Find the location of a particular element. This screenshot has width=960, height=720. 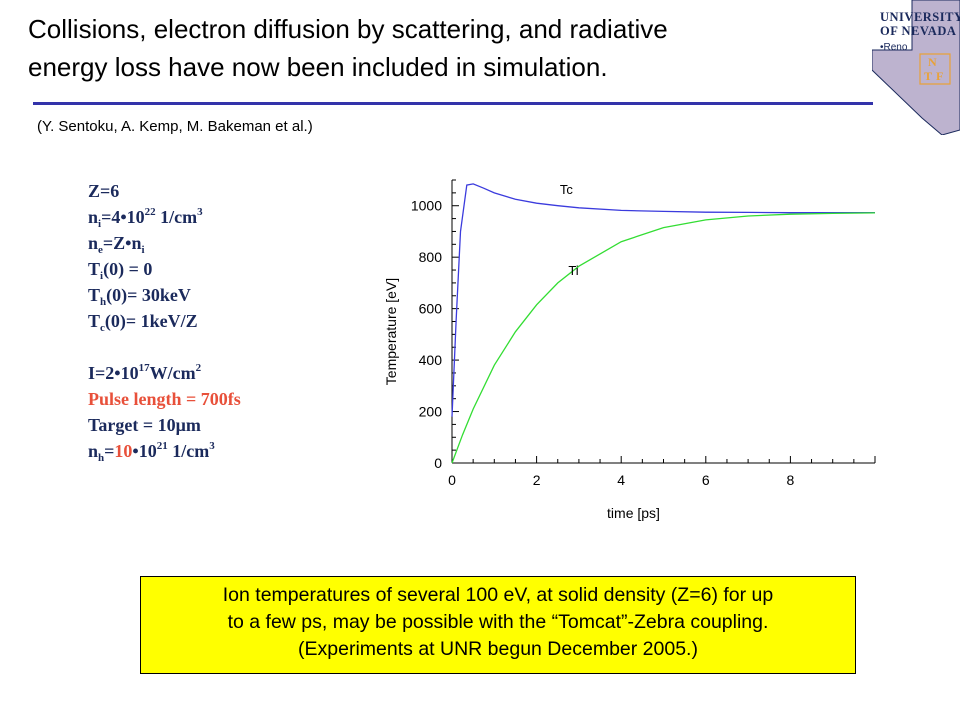

y-tick-label: 400 is located at coordinates (431, 360).